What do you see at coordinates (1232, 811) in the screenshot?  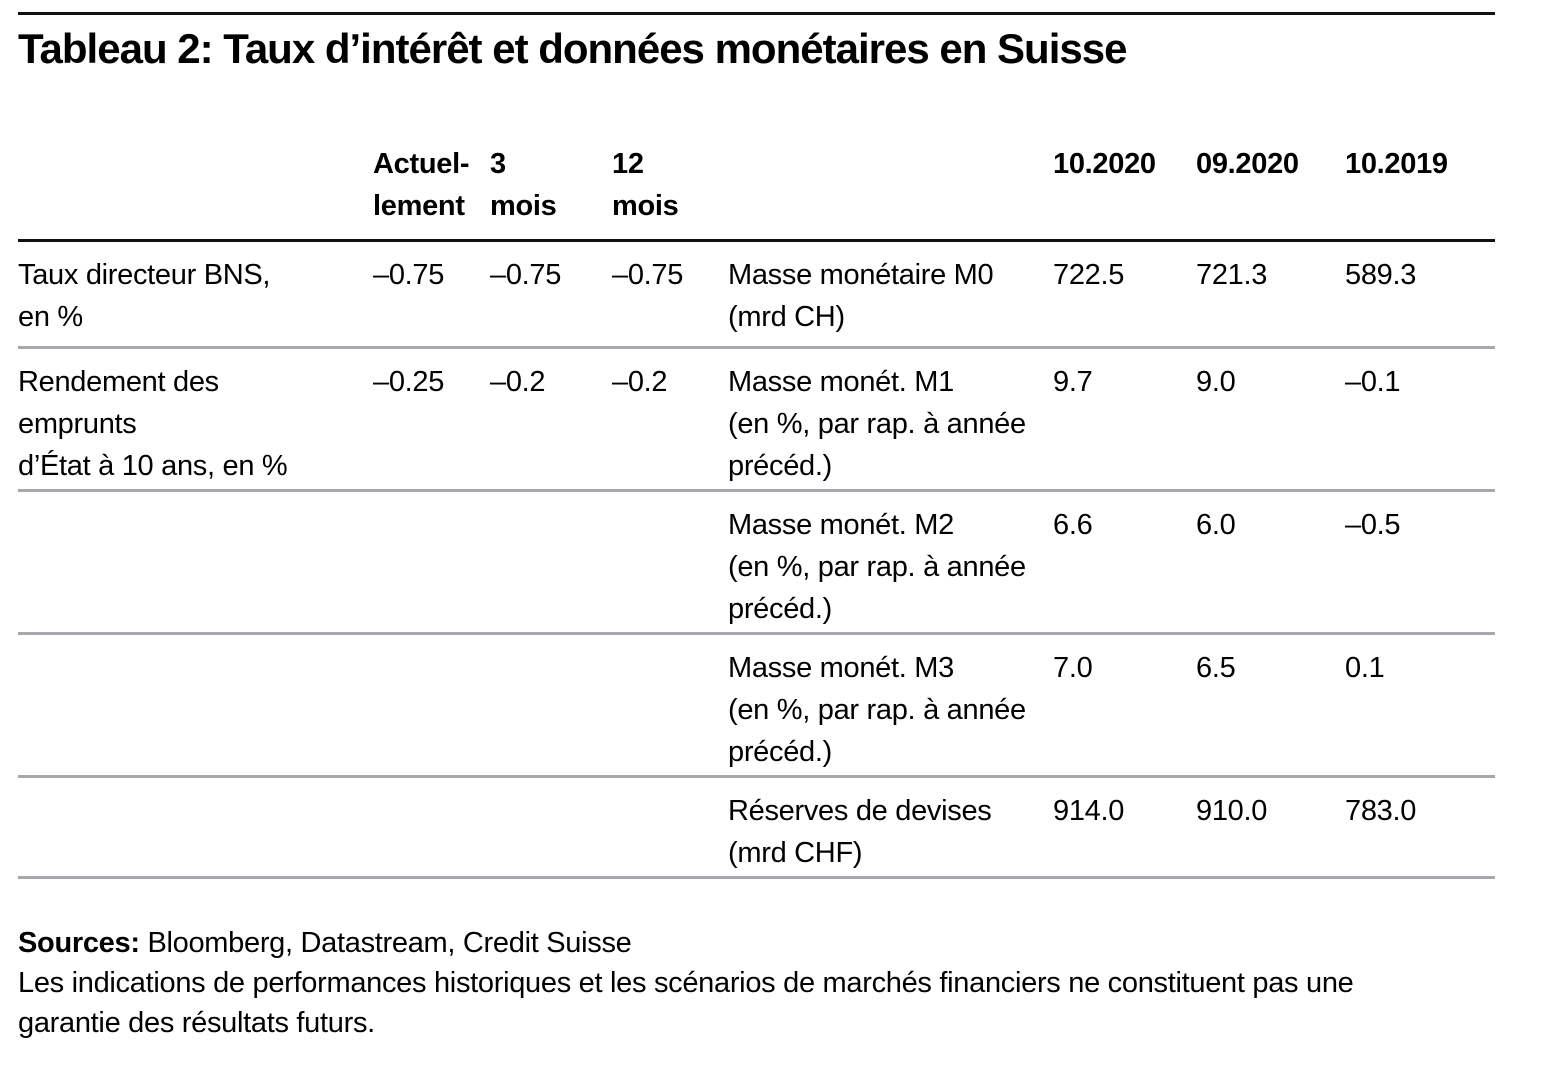 I see `value-cell-09-2020: 910.0` at bounding box center [1232, 811].